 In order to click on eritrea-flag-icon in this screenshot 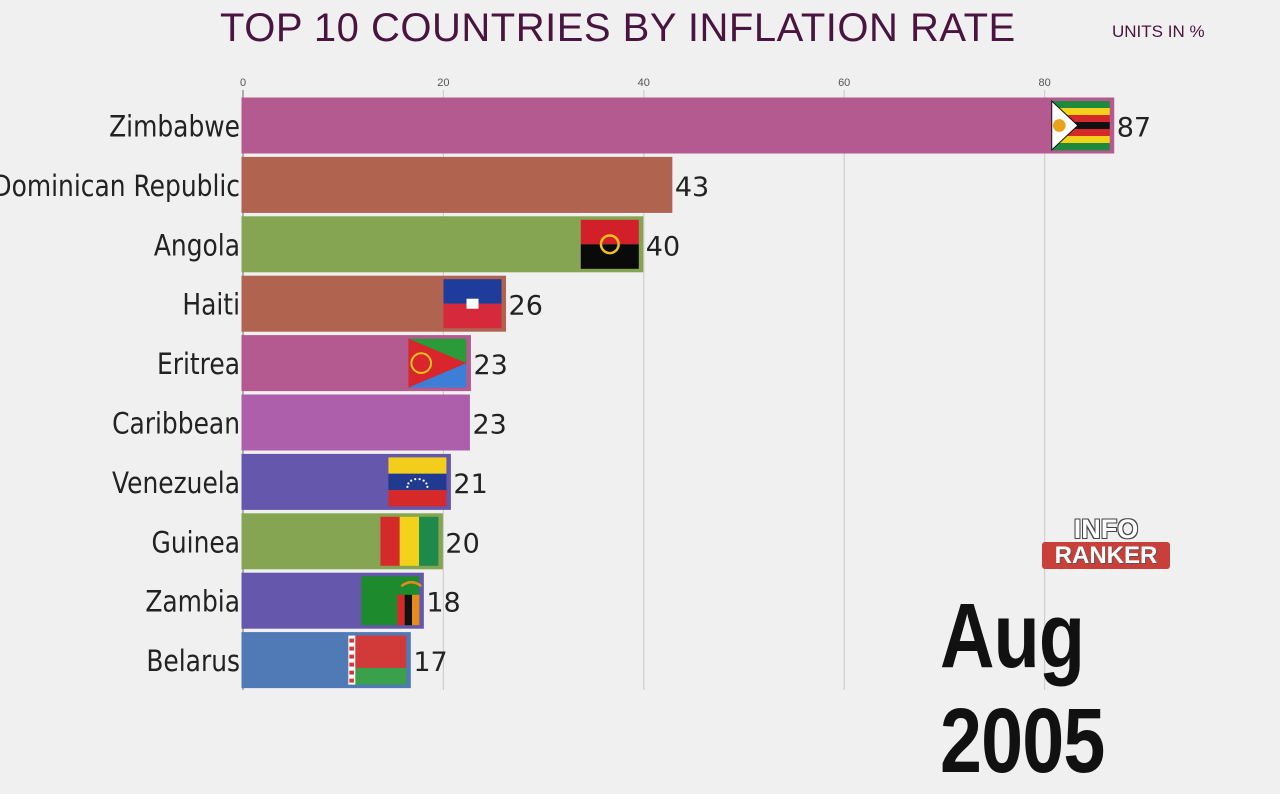, I will do `click(437, 363)`.